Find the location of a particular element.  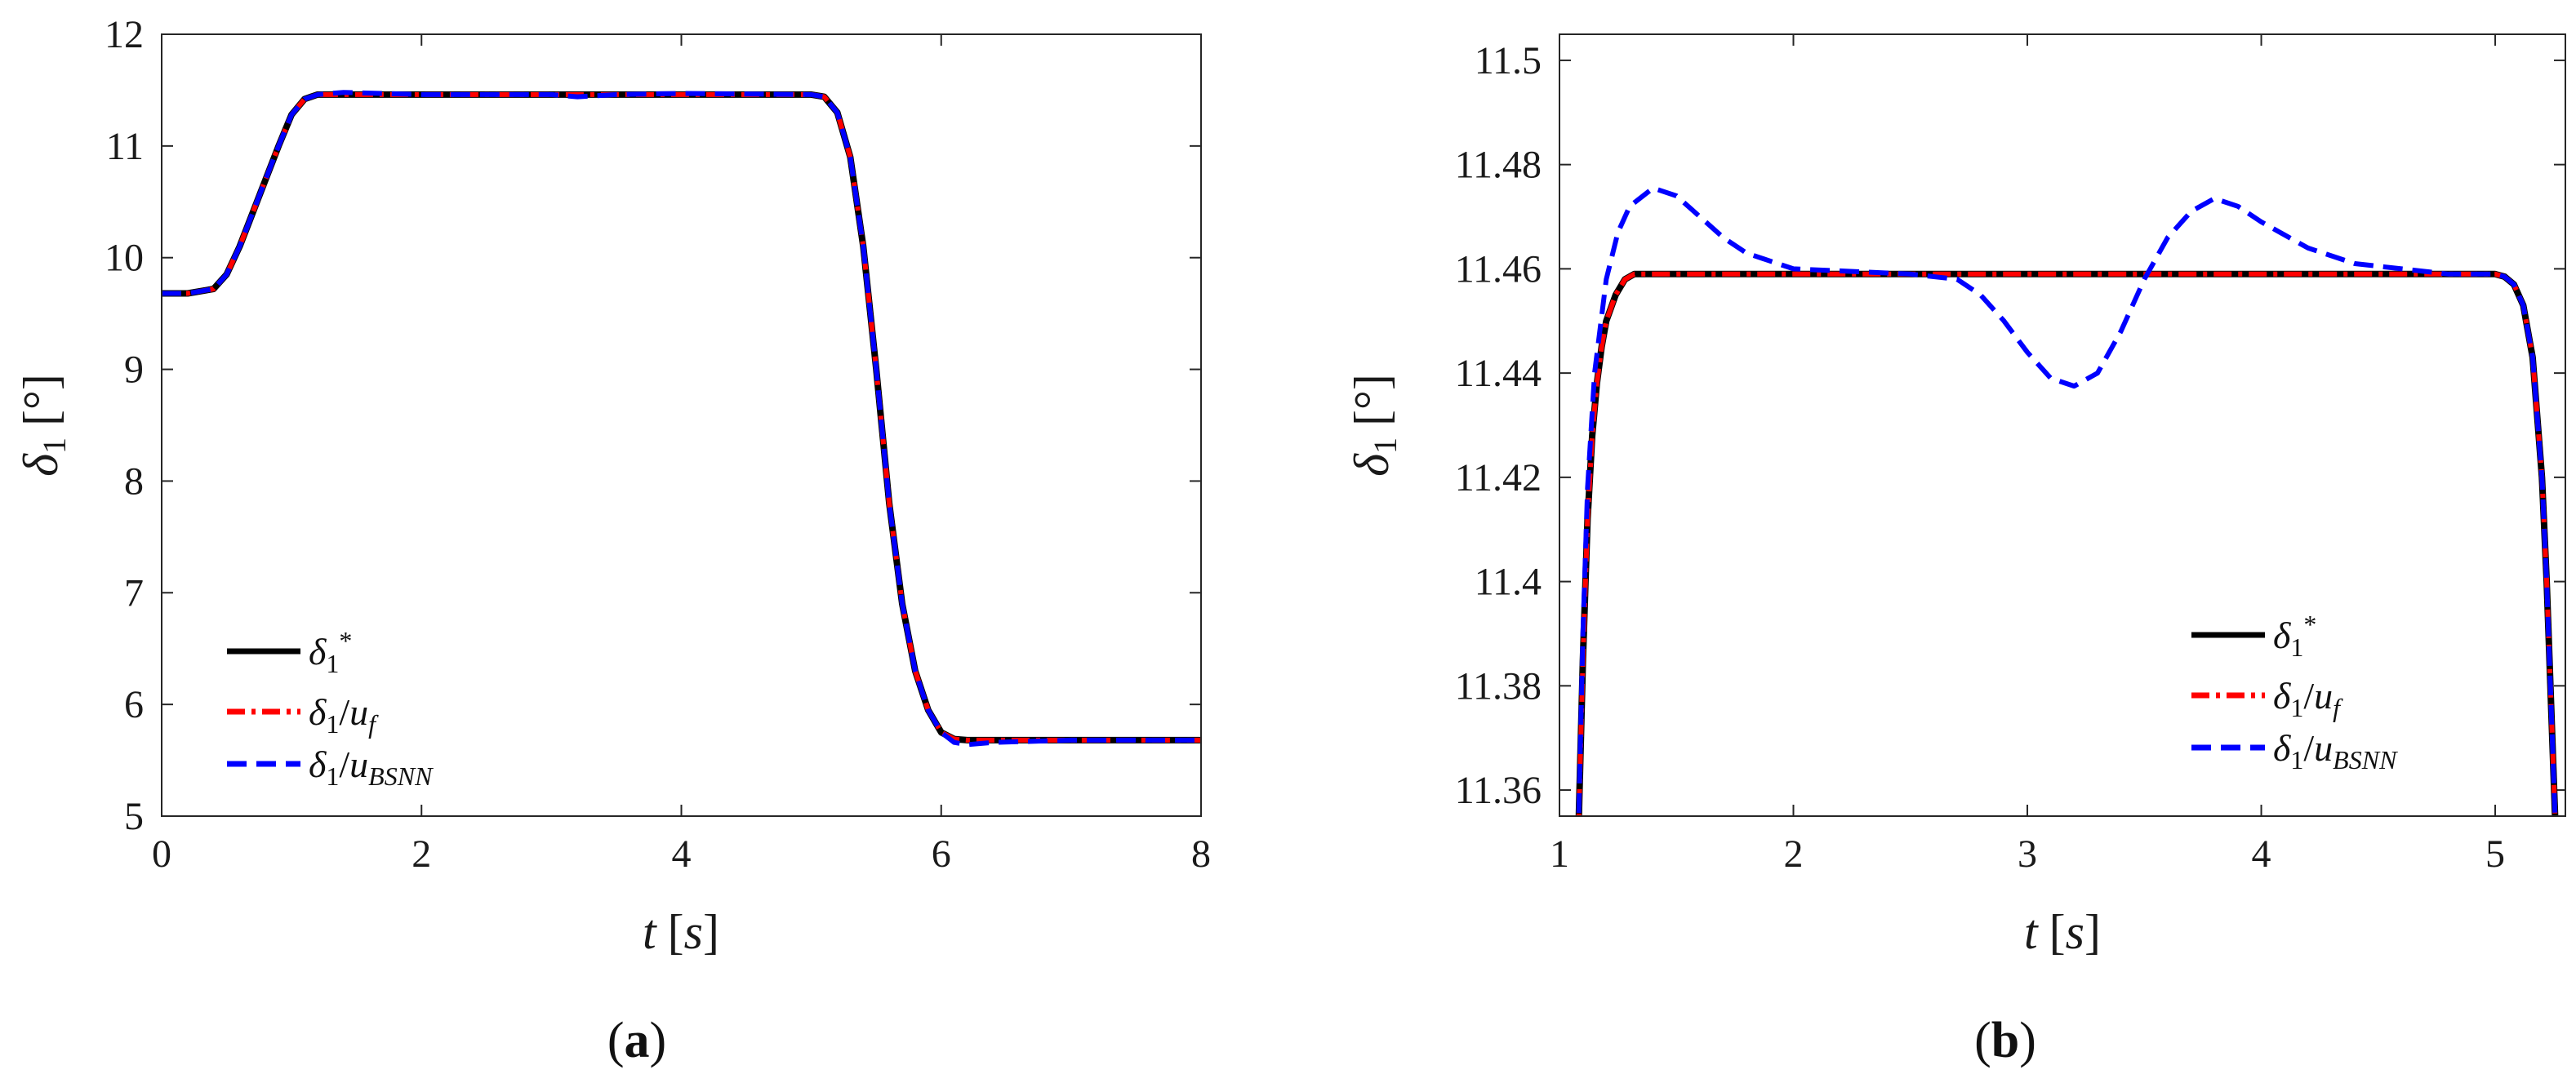

panel-a-legend-1-sup: * is located at coordinates (345, 641).